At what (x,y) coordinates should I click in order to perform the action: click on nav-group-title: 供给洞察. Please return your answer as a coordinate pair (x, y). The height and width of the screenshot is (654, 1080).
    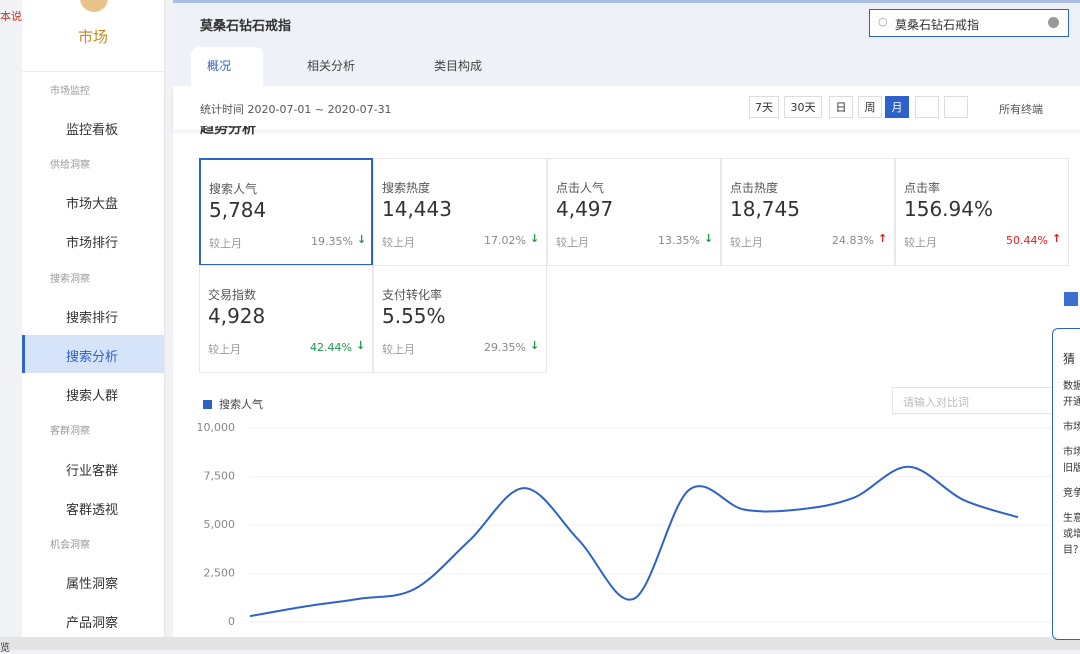
    Looking at the image, I should click on (70, 165).